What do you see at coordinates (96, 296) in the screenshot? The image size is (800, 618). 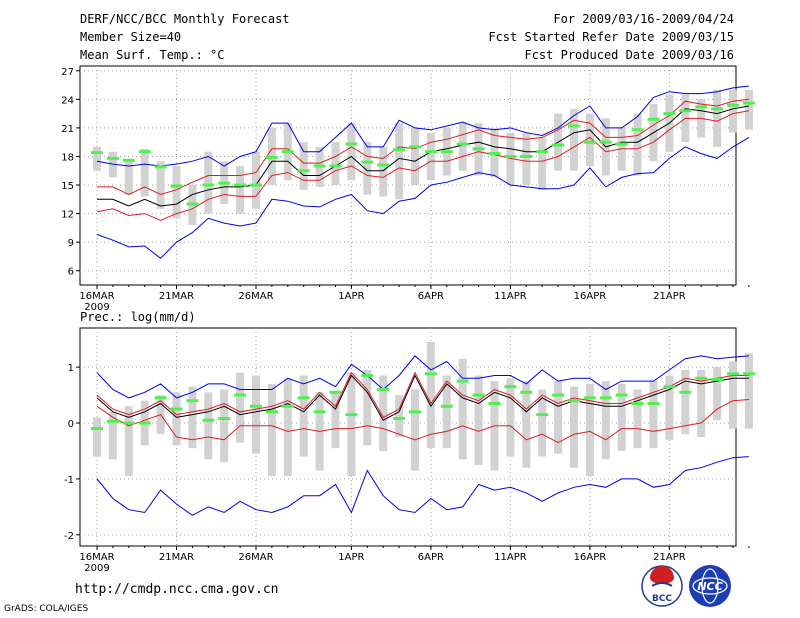 I see `temperature-xtick-label: 16MAR` at bounding box center [96, 296].